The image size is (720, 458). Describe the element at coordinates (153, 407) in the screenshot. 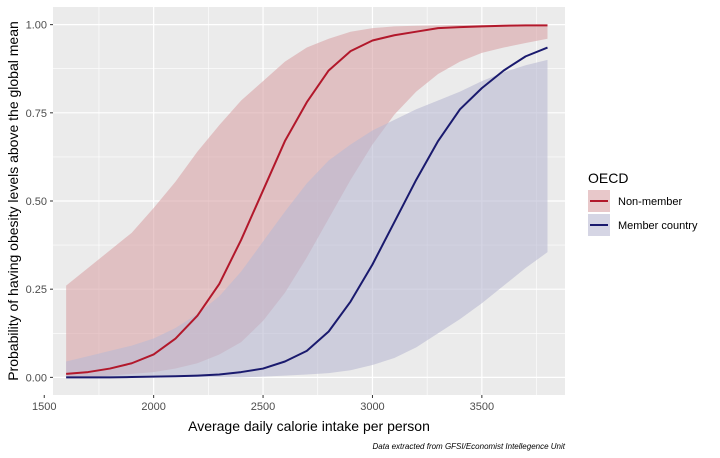

I see `x-tick-label: 2000` at that location.